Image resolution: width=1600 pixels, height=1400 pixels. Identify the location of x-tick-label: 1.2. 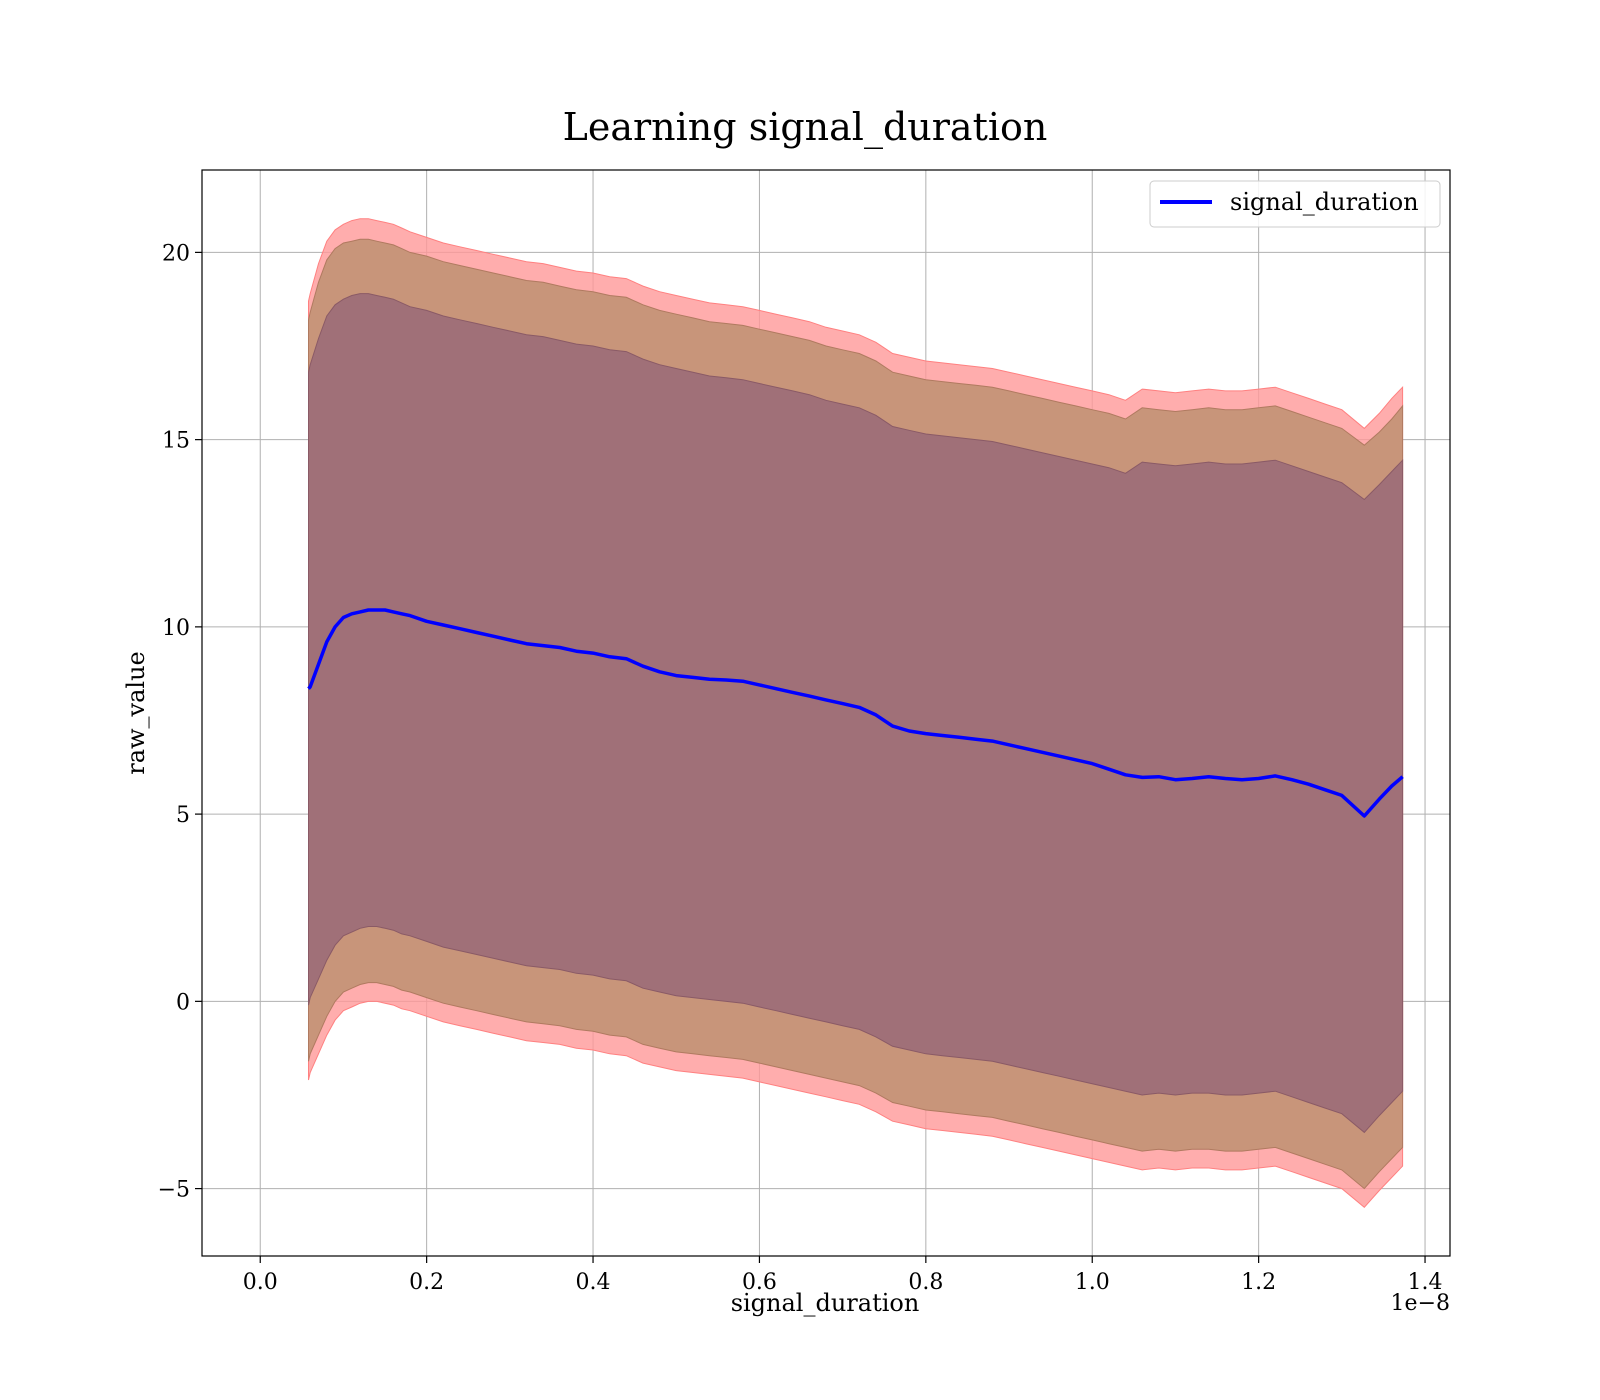
(1258, 1282).